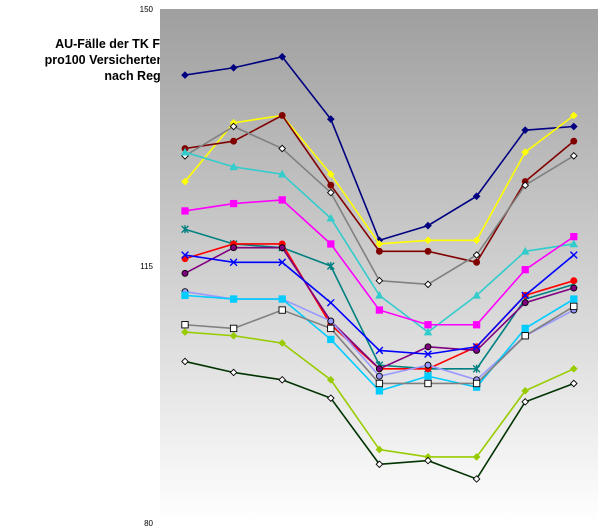 The height and width of the screenshot is (530, 598). Describe the element at coordinates (119, 60) in the screenshot. I see `title-line-2: pro100 Versichertenjahre` at that location.